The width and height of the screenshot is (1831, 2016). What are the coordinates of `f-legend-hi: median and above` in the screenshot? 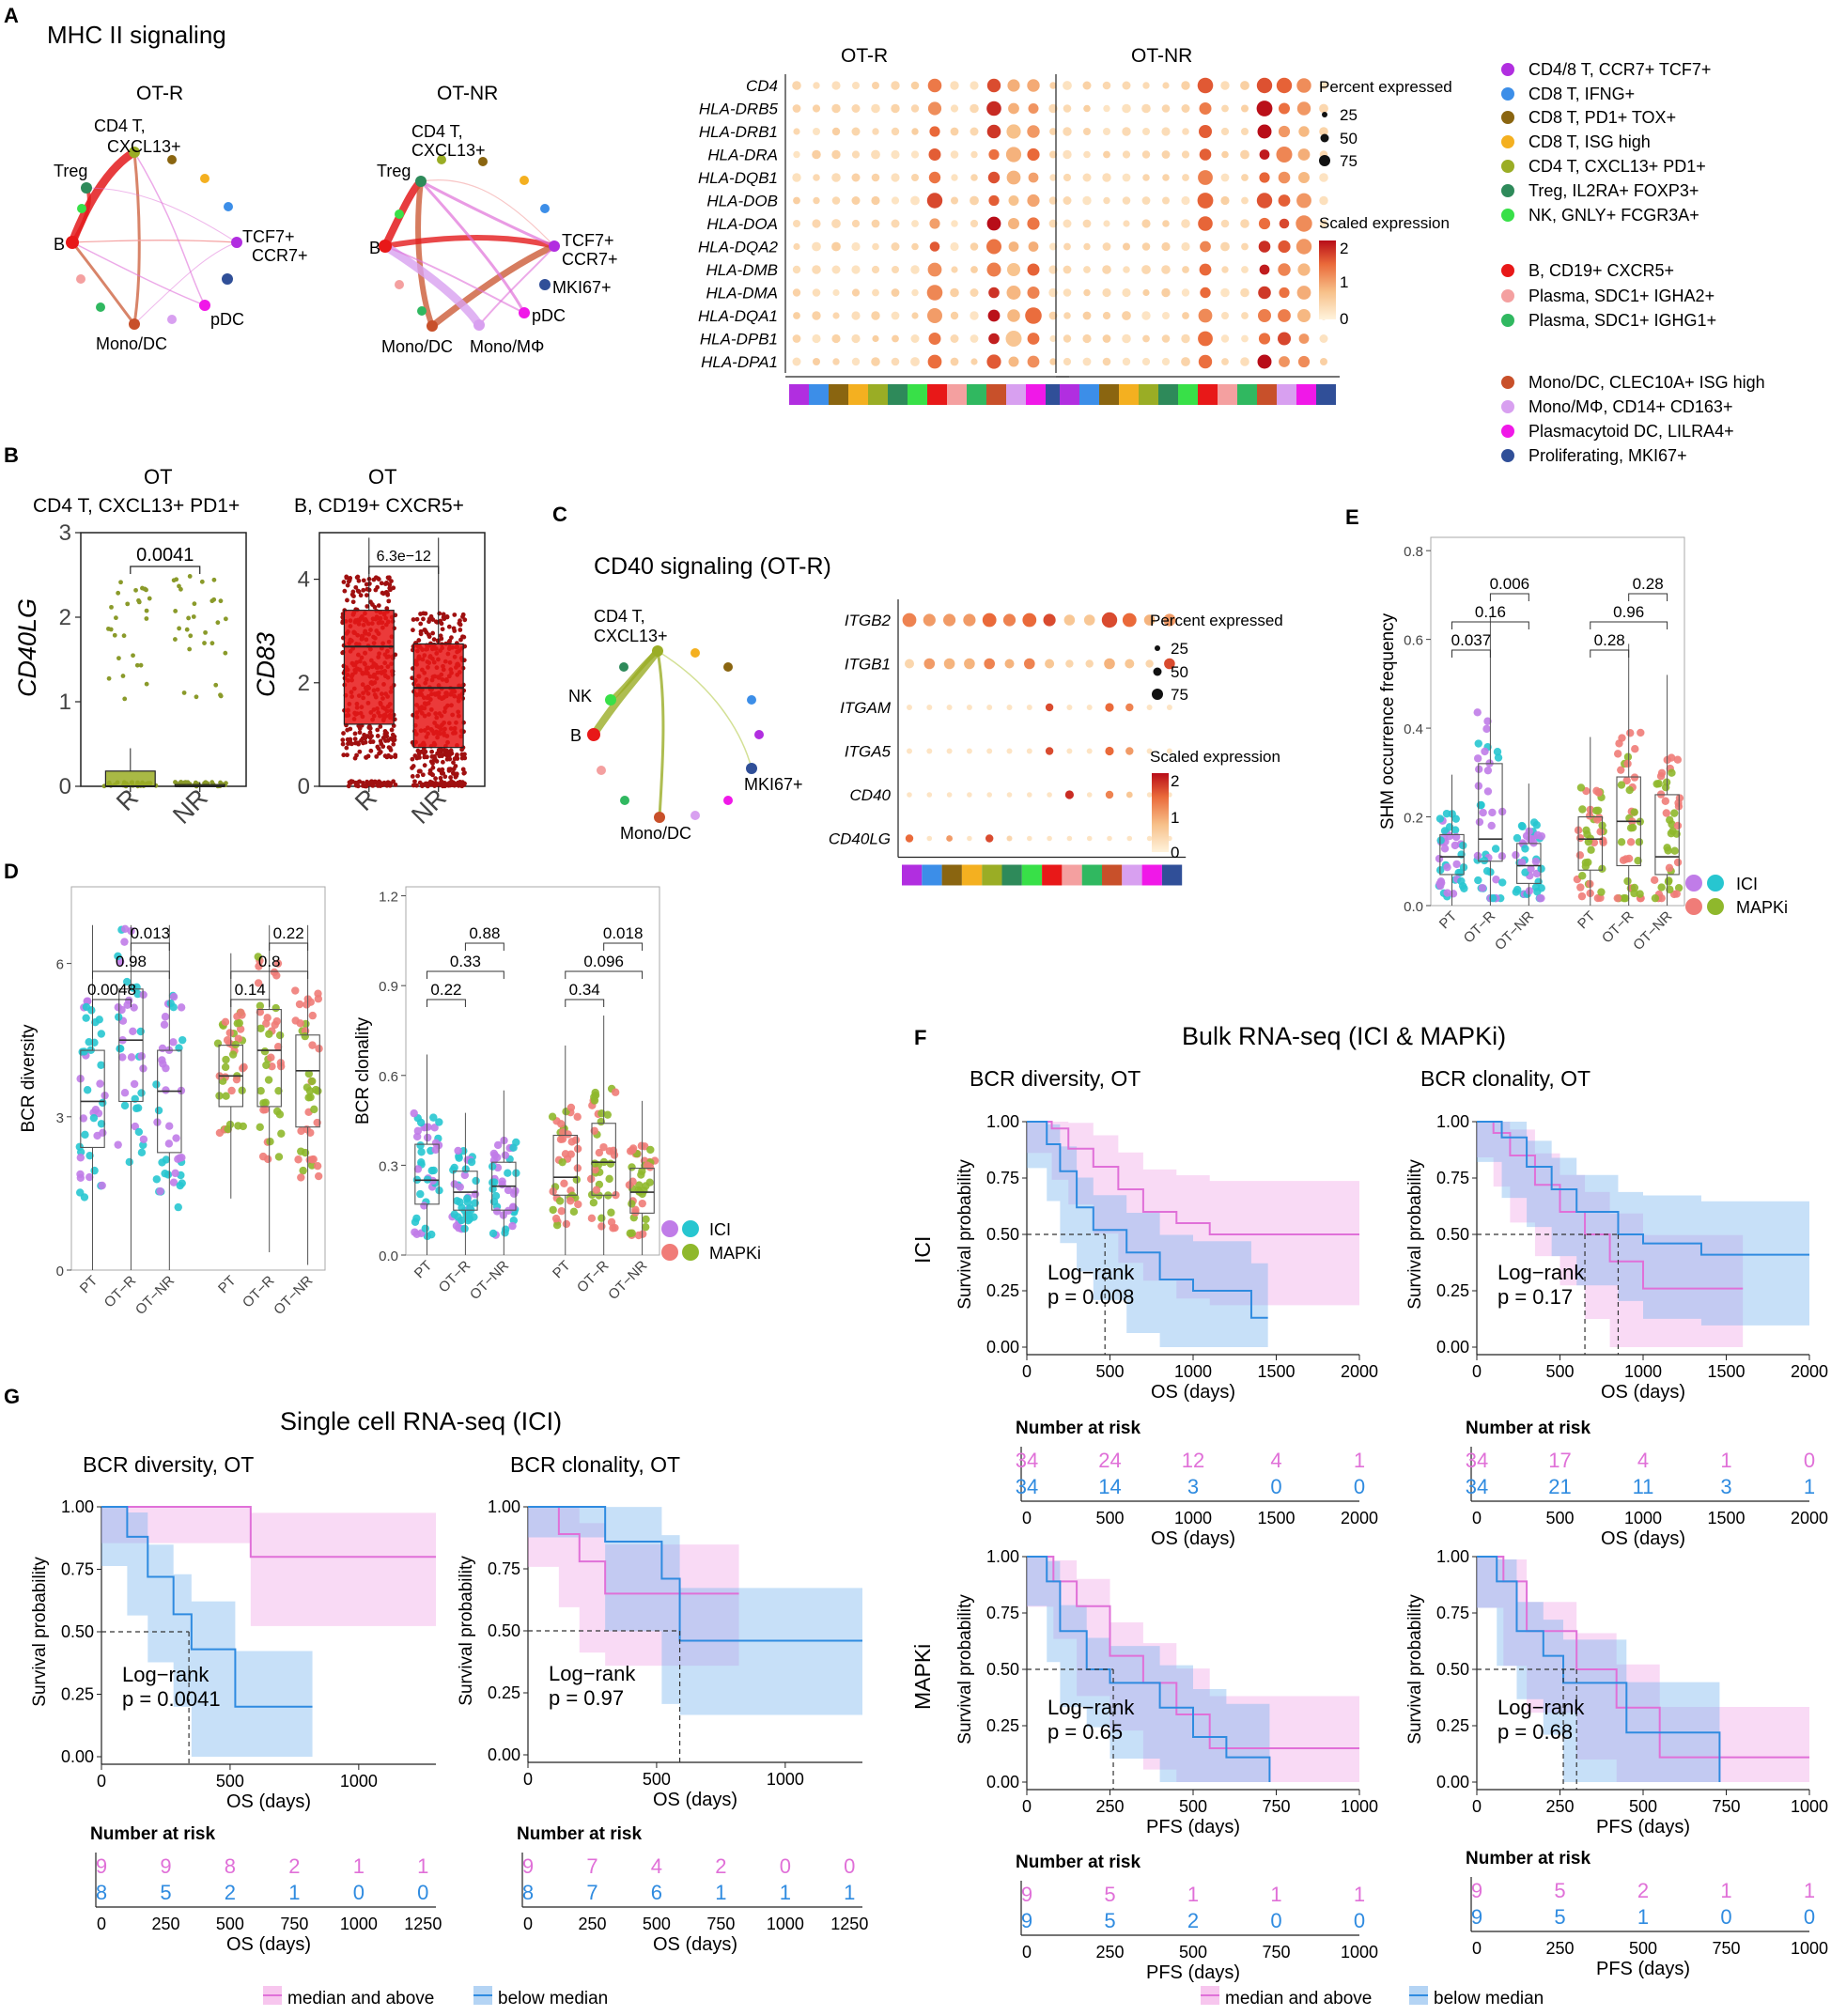 It's located at (1299, 1998).